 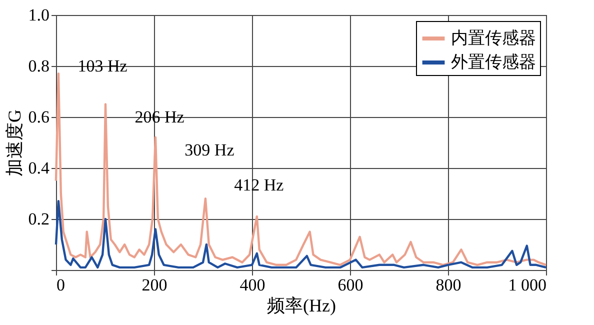 What do you see at coordinates (351, 285) in the screenshot?
I see `x-tick-label: 600` at bounding box center [351, 285].